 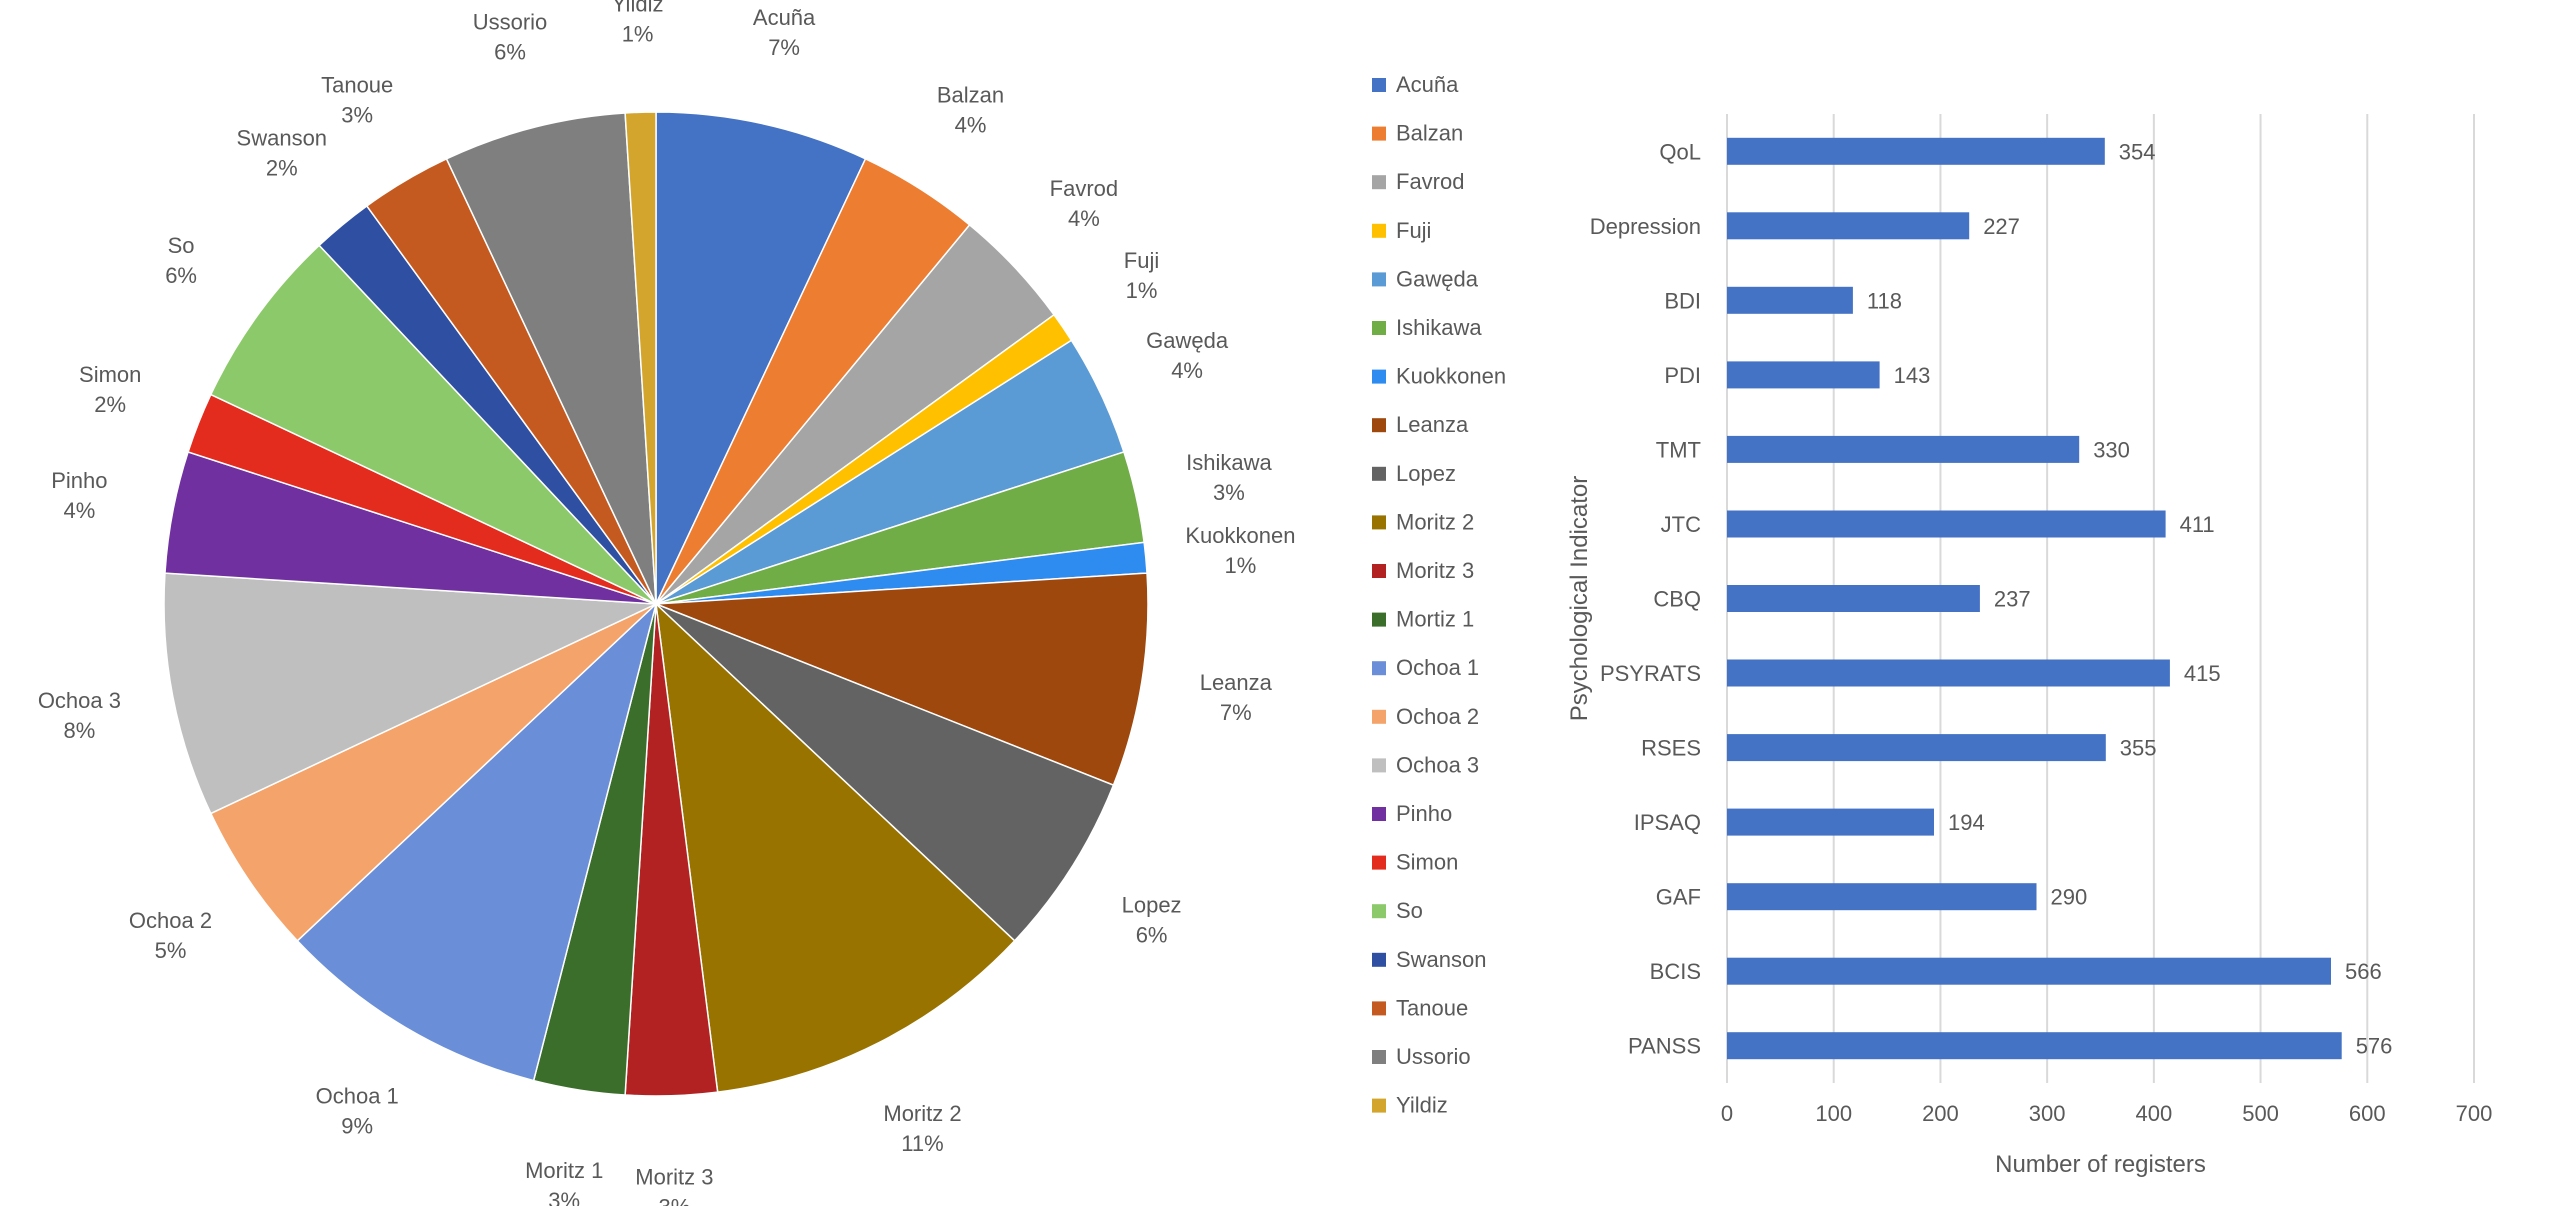 What do you see at coordinates (357, 1125) in the screenshot?
I see `pie-label-percent: 9%` at bounding box center [357, 1125].